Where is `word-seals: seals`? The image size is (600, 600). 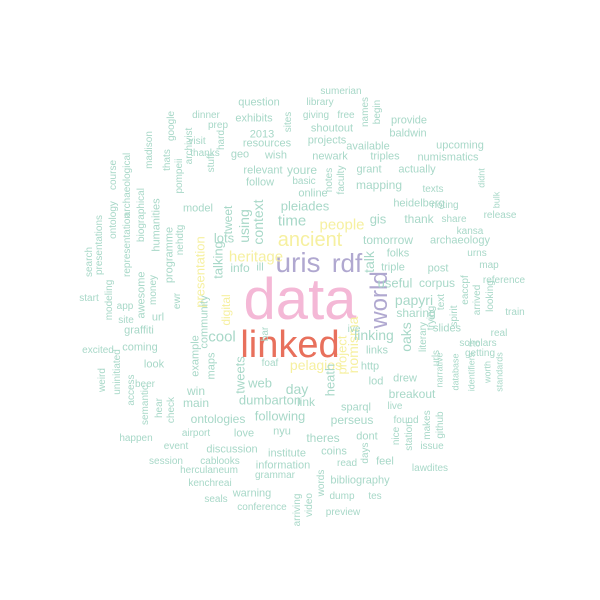
word-seals: seals is located at coordinates (216, 499).